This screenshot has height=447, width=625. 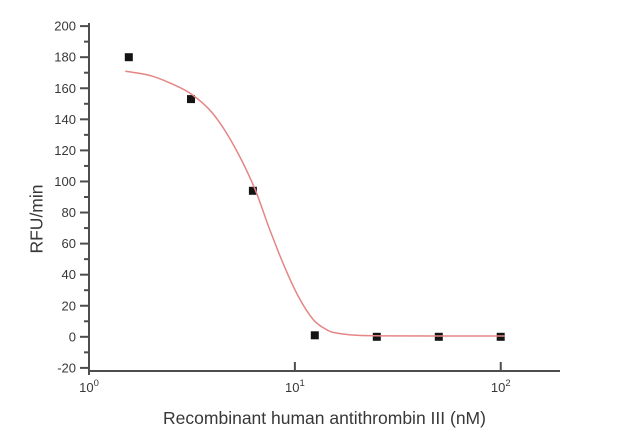 I want to click on y-tick-label: 20, so click(x=69, y=305).